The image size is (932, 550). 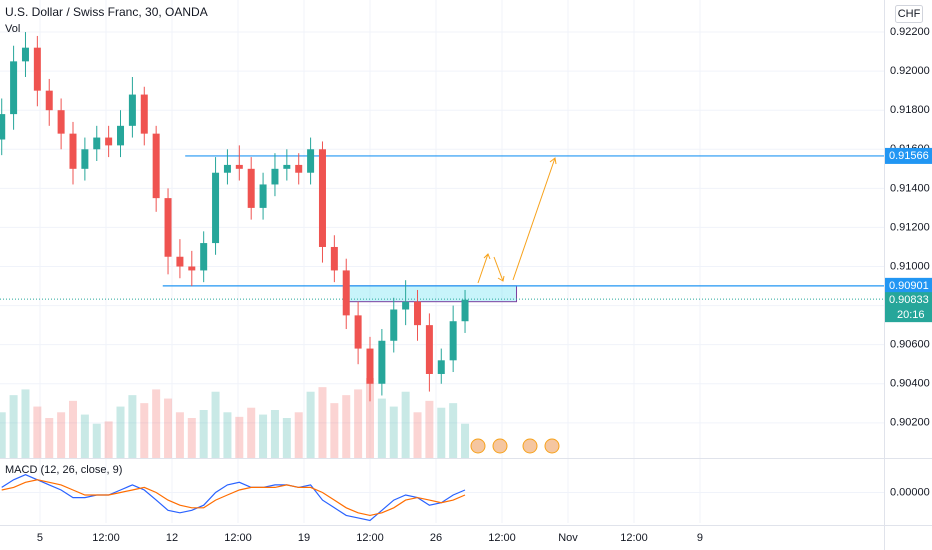 I want to click on x-tick-label: 12, so click(x=172, y=538).